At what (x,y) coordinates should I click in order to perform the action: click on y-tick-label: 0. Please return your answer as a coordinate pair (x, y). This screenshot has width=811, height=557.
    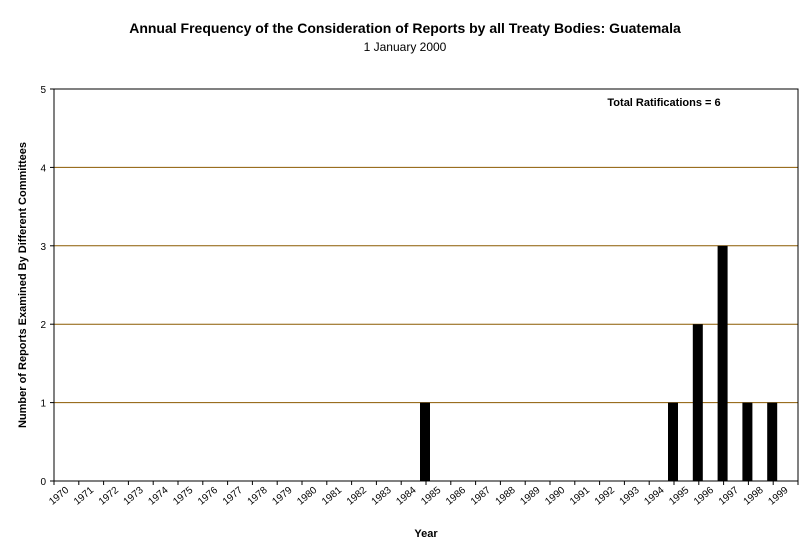
    Looking at the image, I should click on (43, 482).